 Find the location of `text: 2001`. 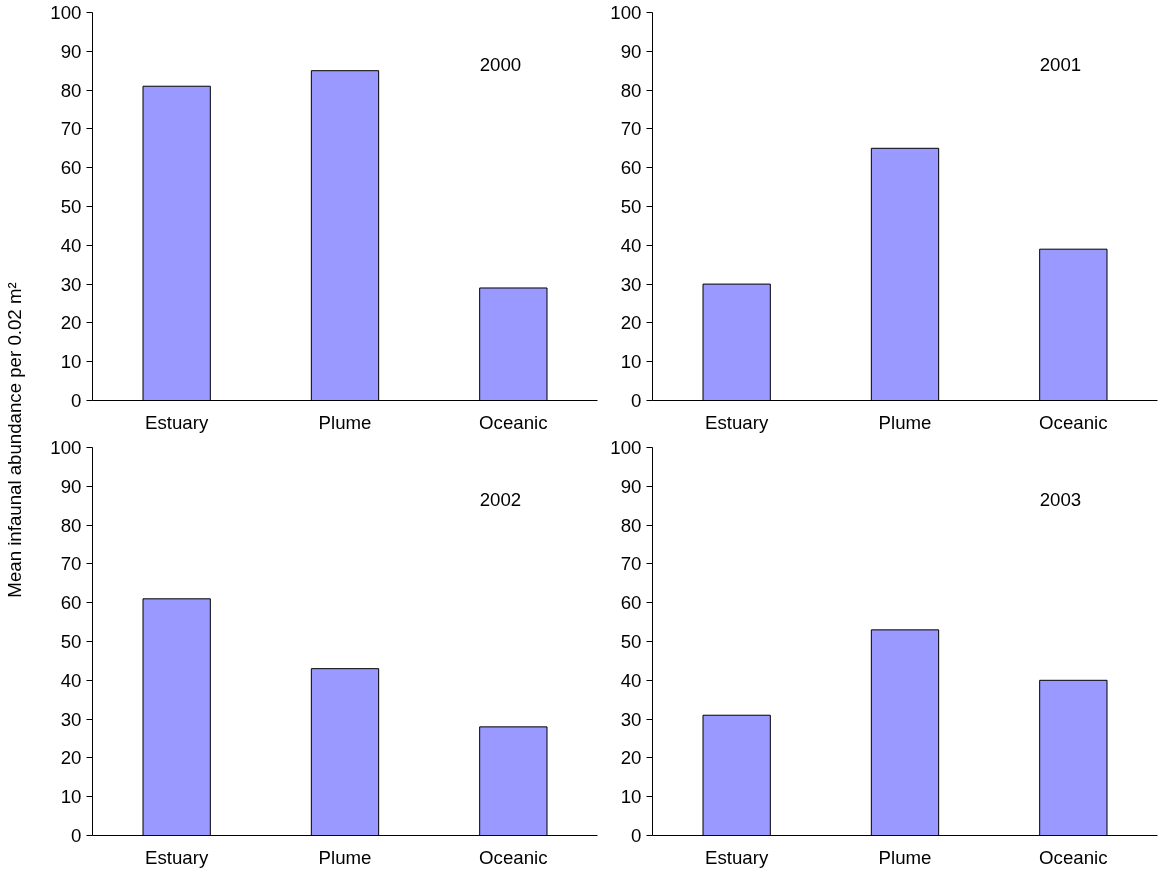

text: 2001 is located at coordinates (1060, 64).